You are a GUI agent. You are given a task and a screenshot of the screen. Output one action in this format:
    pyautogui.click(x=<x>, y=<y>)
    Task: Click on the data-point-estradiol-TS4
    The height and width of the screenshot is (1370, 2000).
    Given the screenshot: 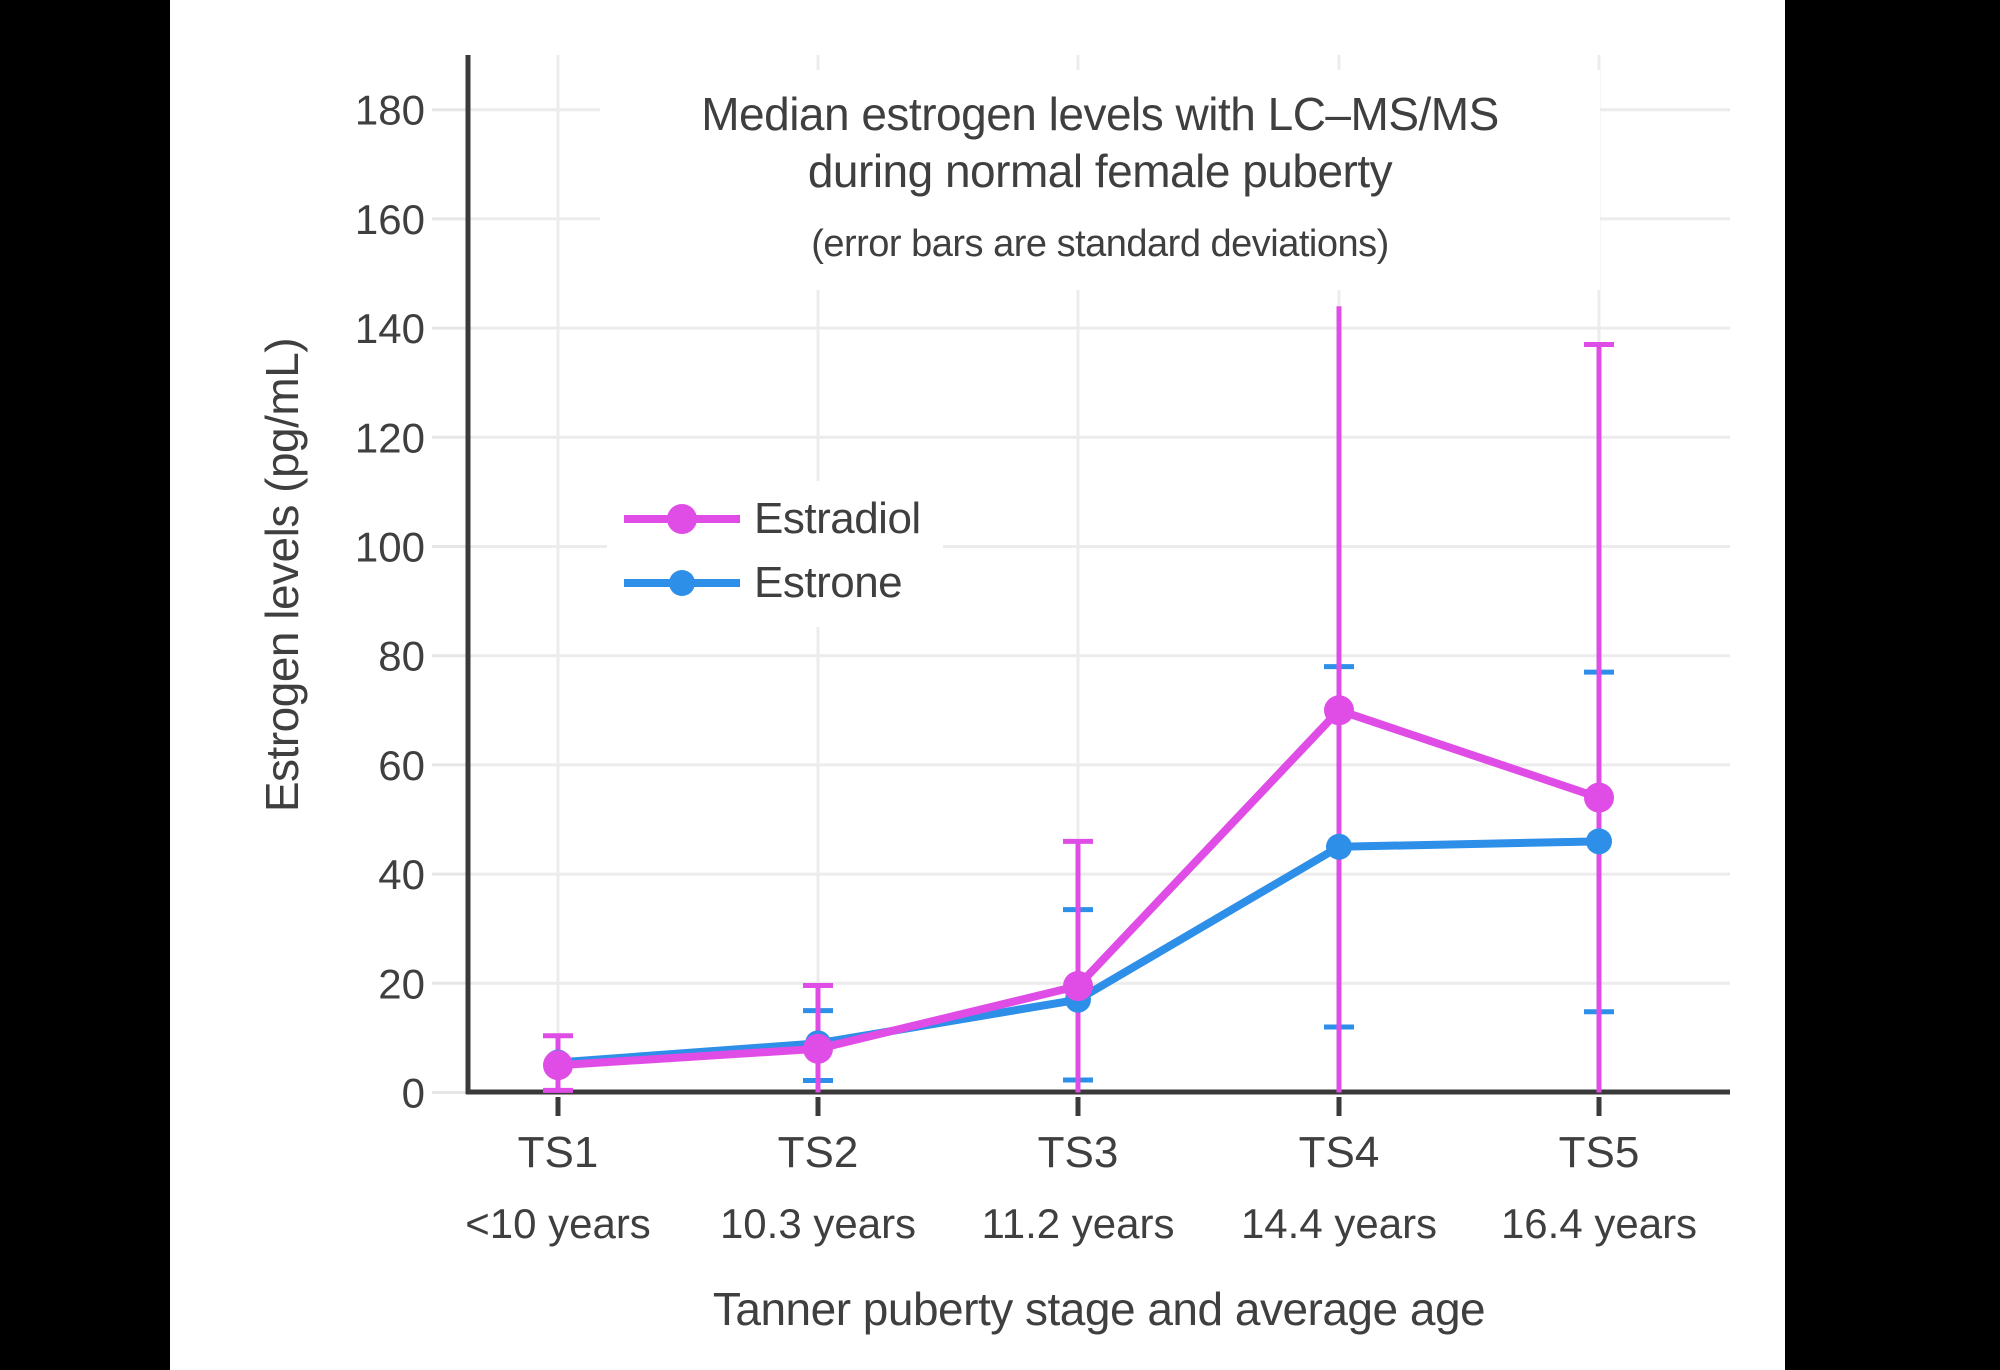 What is the action you would take?
    pyautogui.click(x=1339, y=710)
    